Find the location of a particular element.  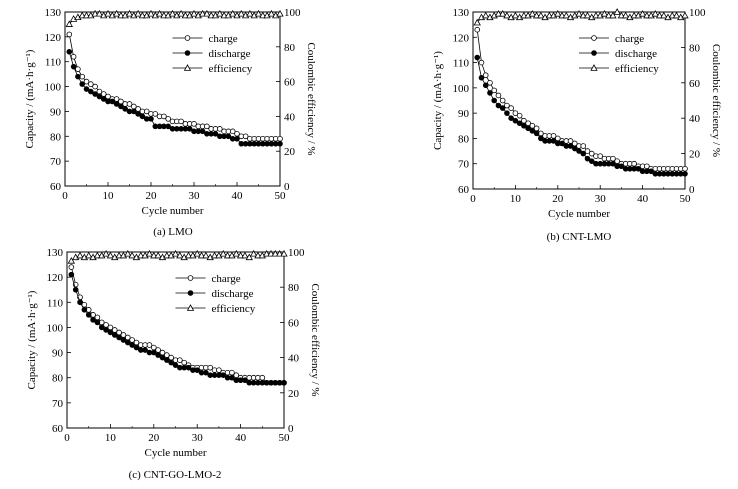

y2-tick-label: 0 is located at coordinates (692, 190).